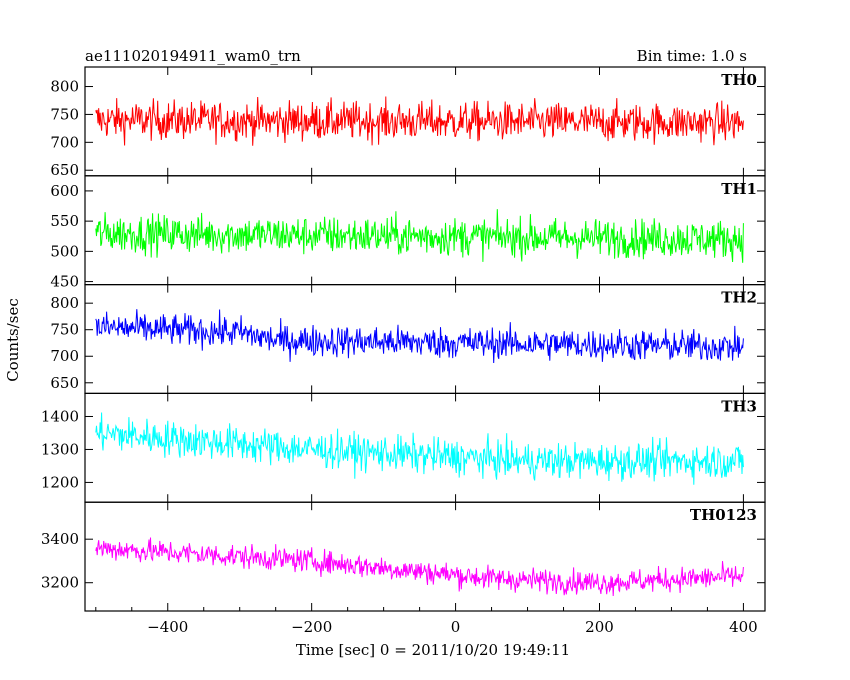  I want to click on y-tick-label: 3400, so click(60, 539).